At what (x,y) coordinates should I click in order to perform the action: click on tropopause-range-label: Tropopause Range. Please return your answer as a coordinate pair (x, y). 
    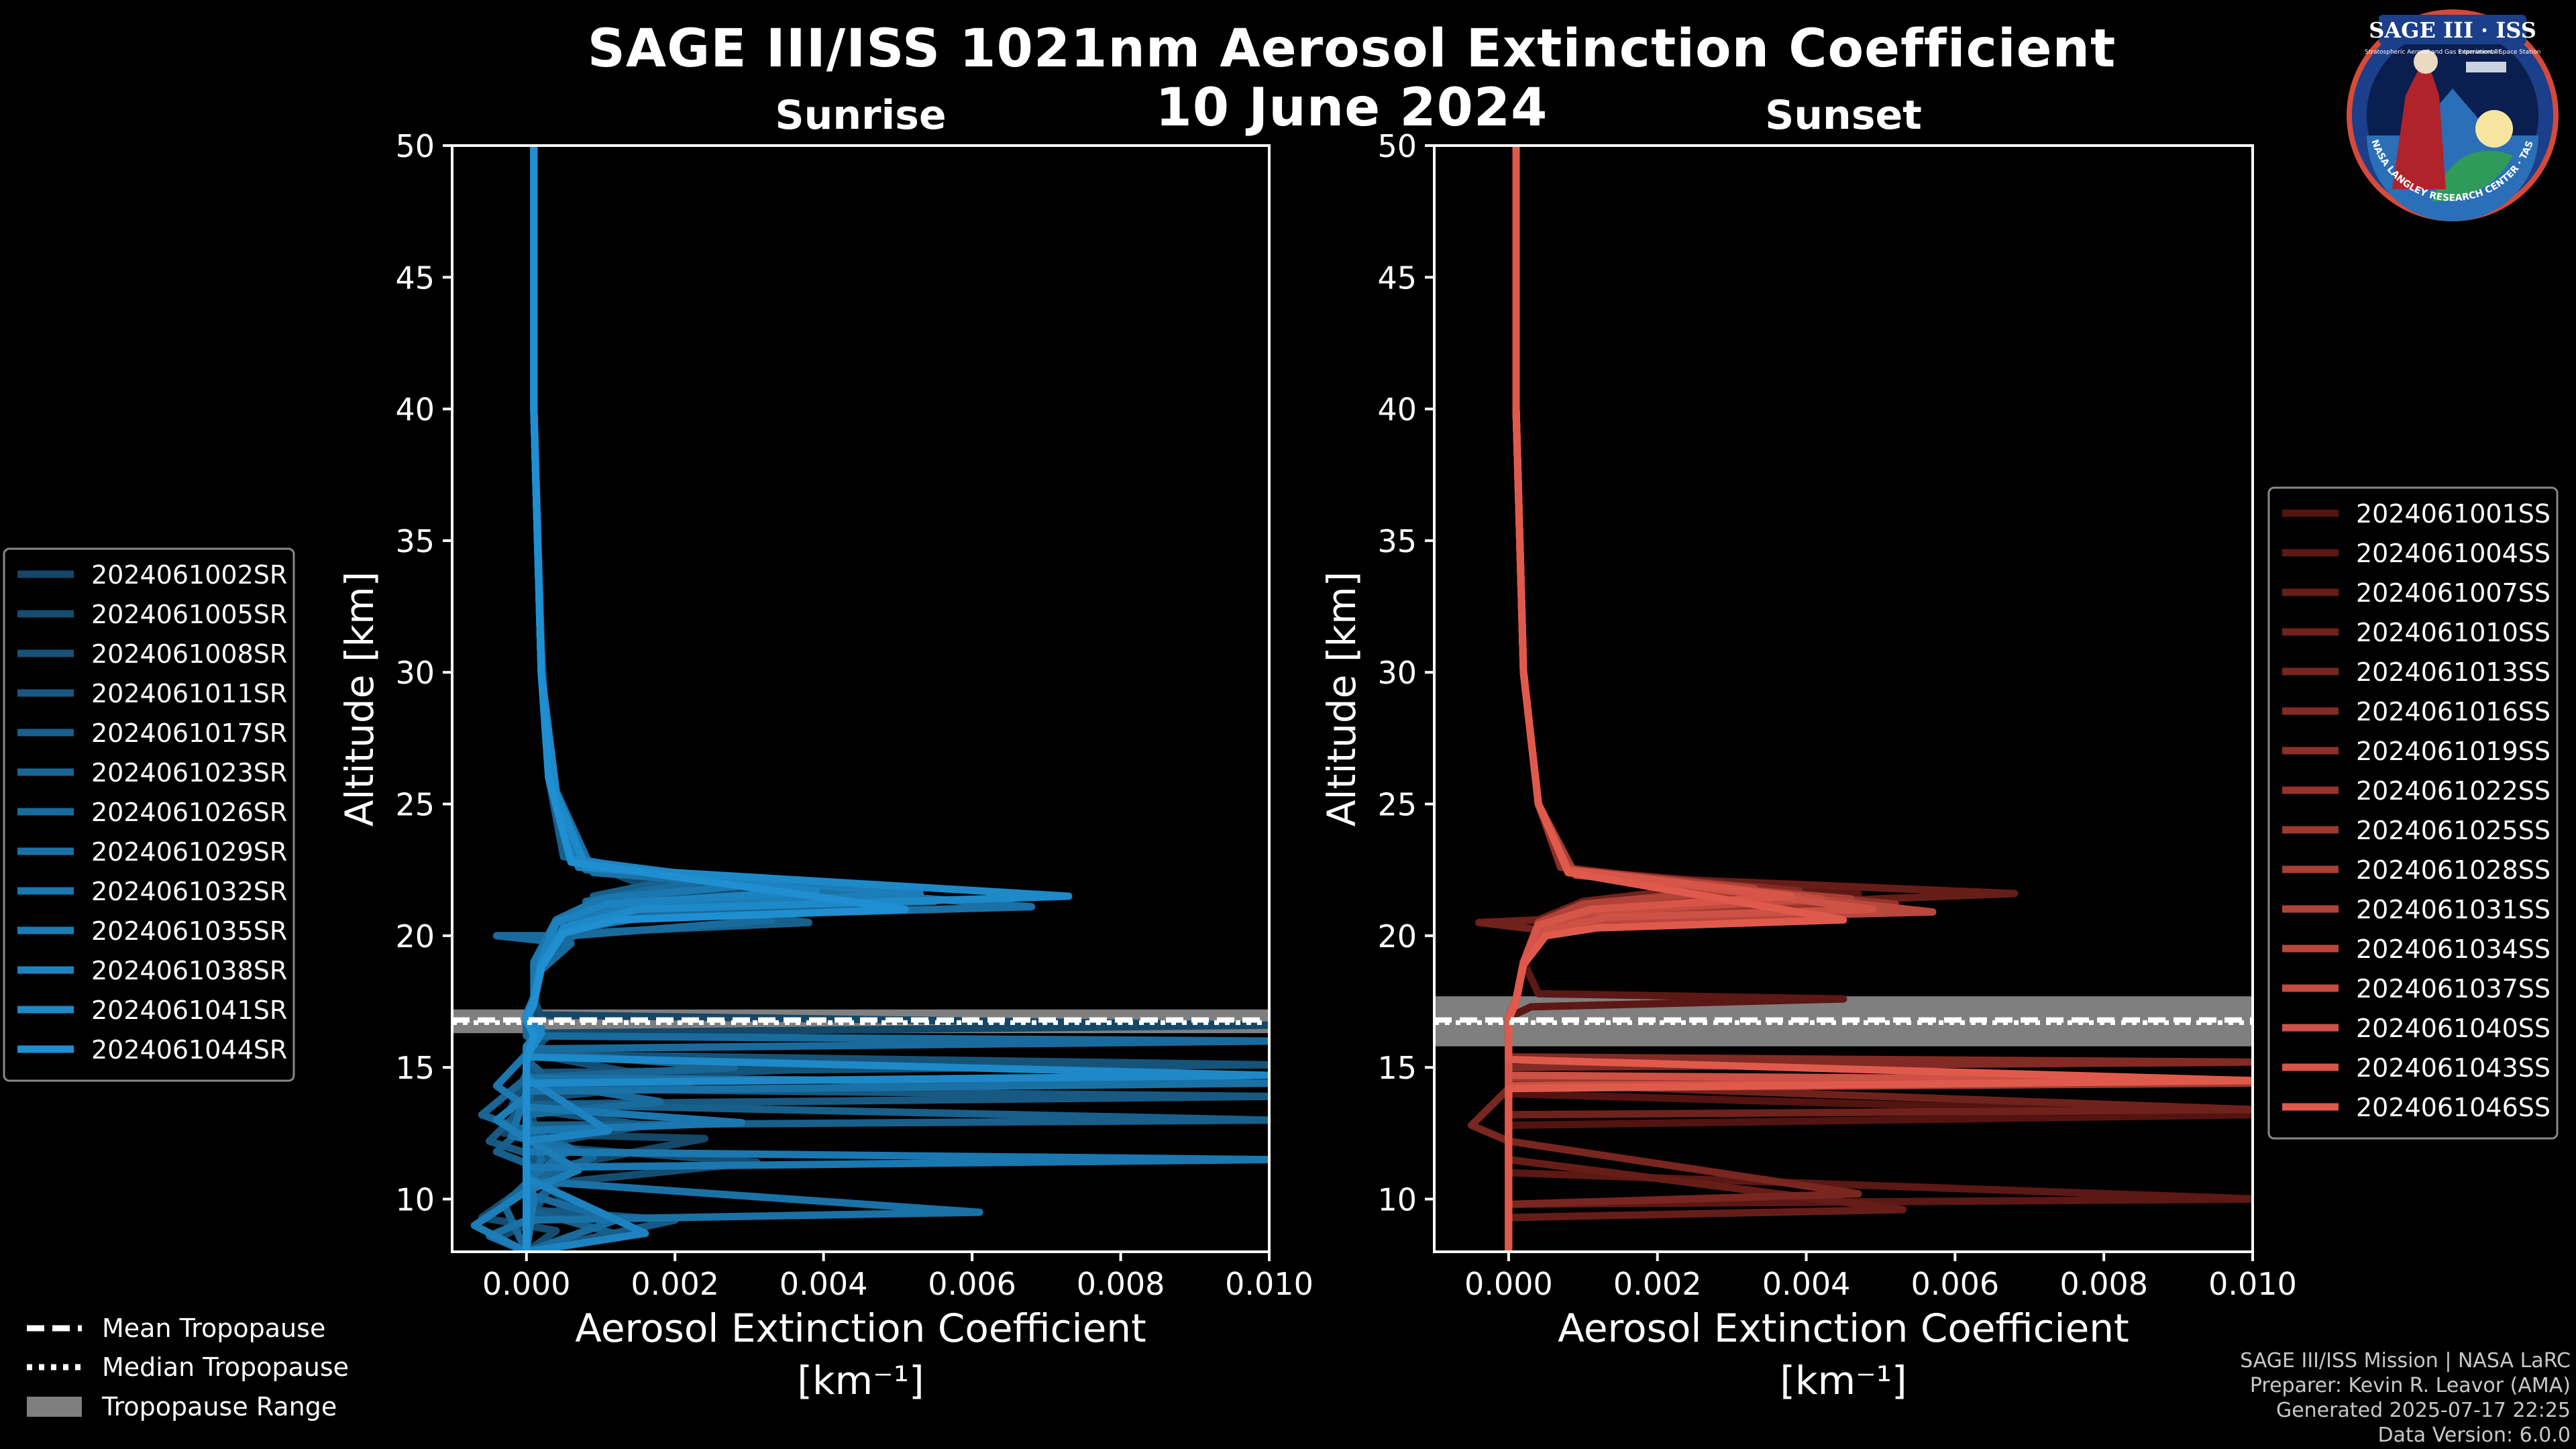
    Looking at the image, I should click on (219, 1406).